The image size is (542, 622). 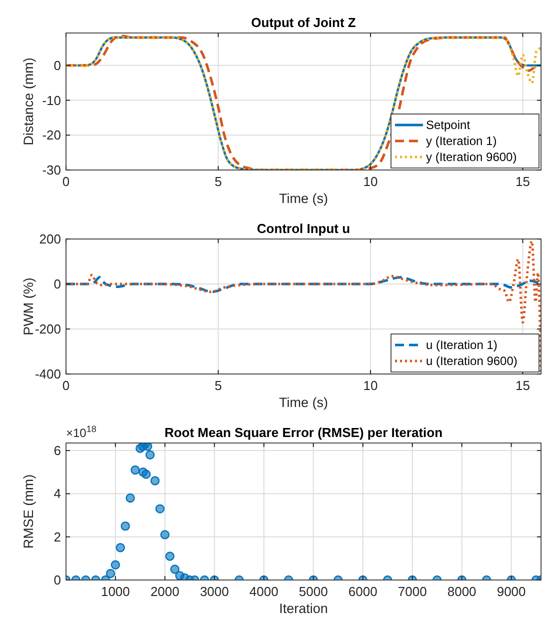 What do you see at coordinates (303, 432) in the screenshot?
I see `chart-title: Root Mean Square Error (RMSE) per Iteration` at bounding box center [303, 432].